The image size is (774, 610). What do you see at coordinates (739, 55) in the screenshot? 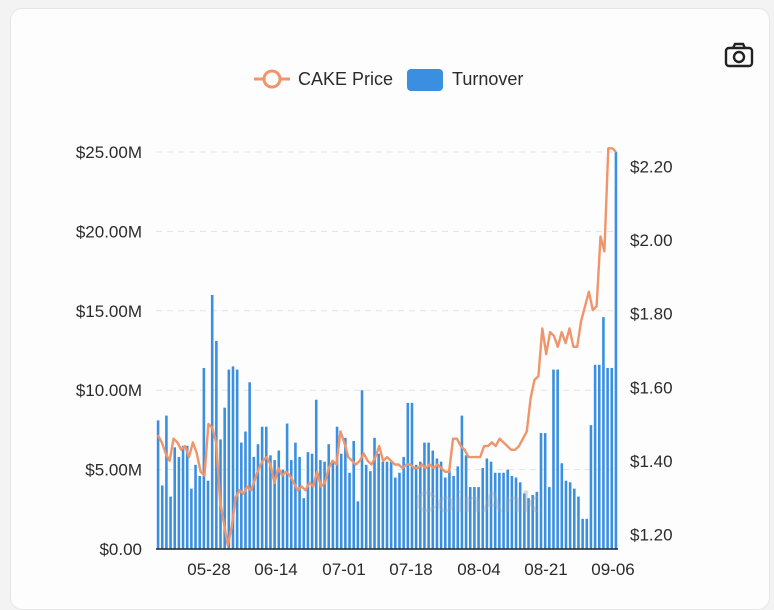
I see `camera-icon` at bounding box center [739, 55].